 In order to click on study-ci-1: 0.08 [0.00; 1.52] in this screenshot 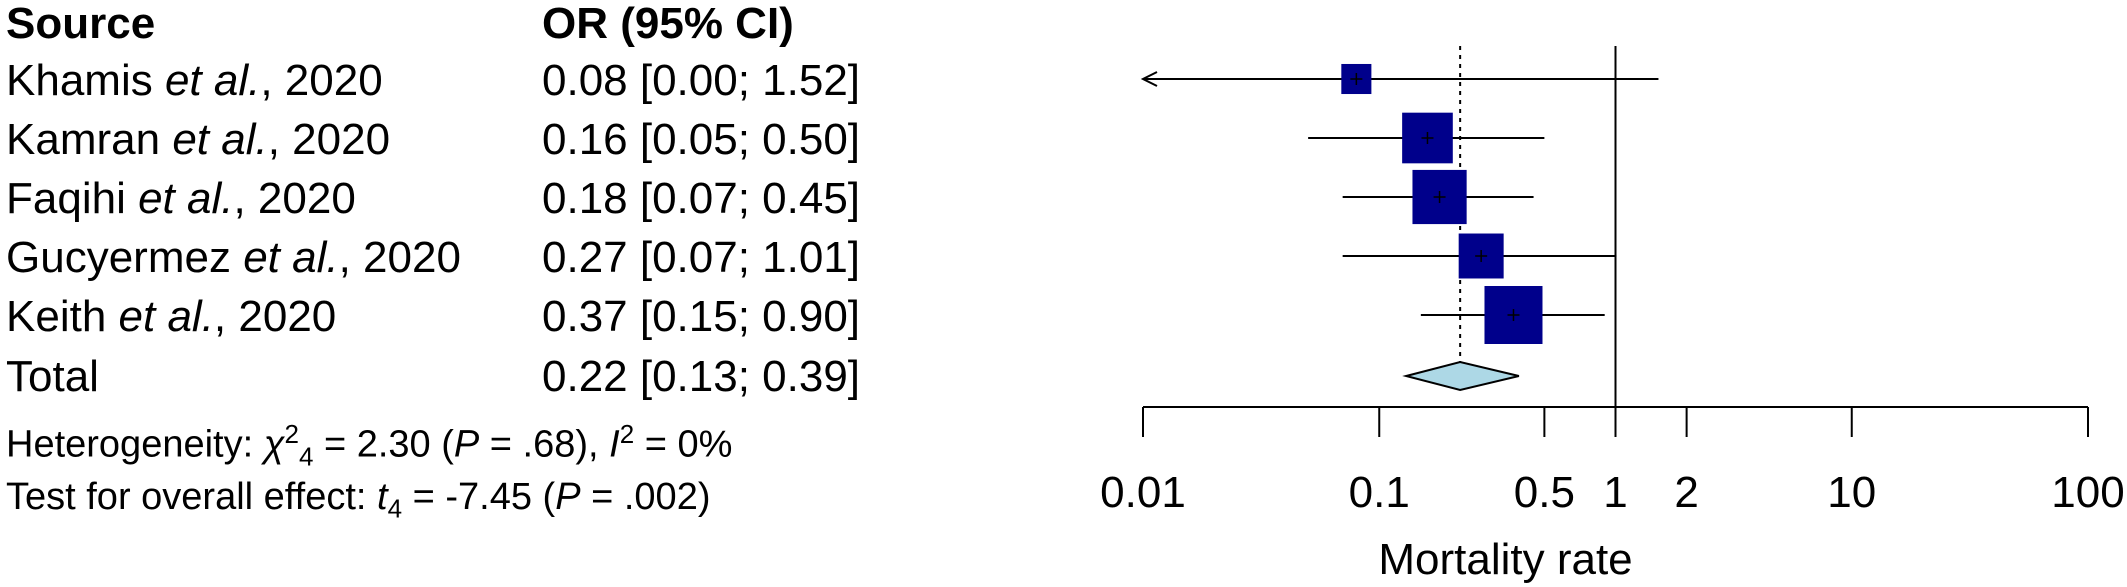, I will do `click(701, 80)`.